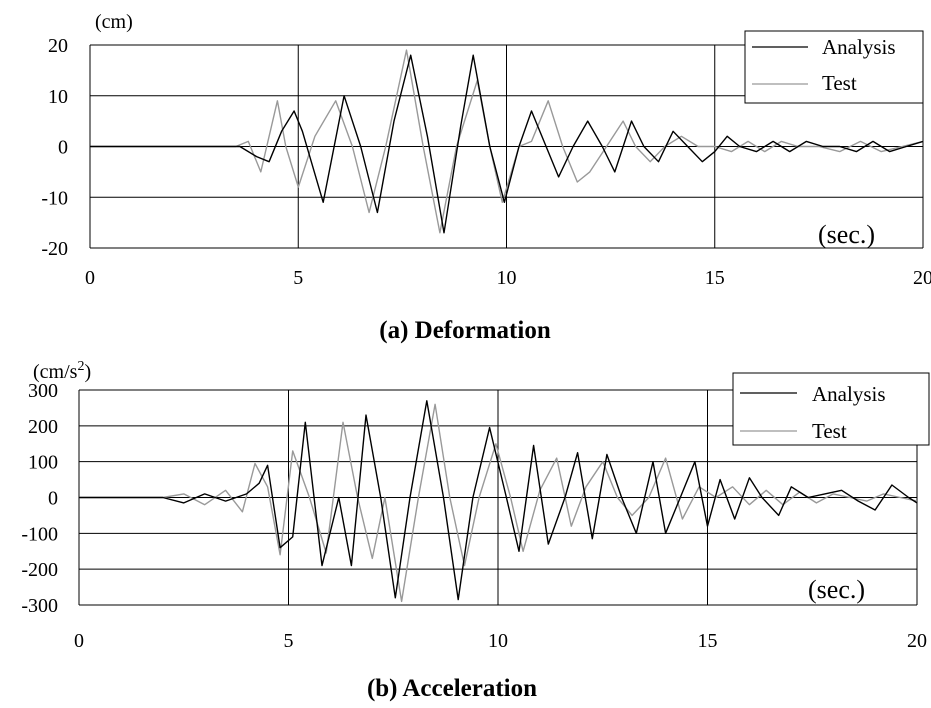 Image resolution: width=931 pixels, height=708 pixels. What do you see at coordinates (839, 83) in the screenshot?
I see `deformation-legend-test: Test` at bounding box center [839, 83].